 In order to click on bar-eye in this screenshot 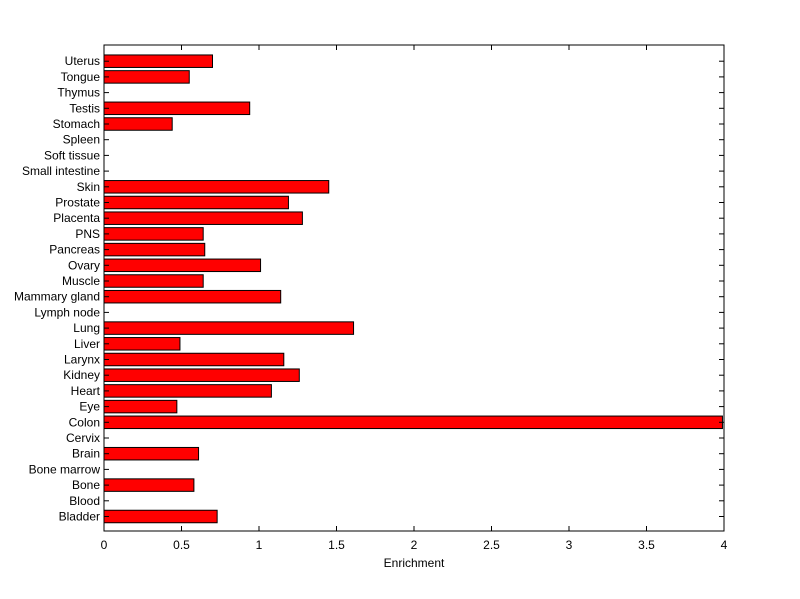, I will do `click(140, 406)`.